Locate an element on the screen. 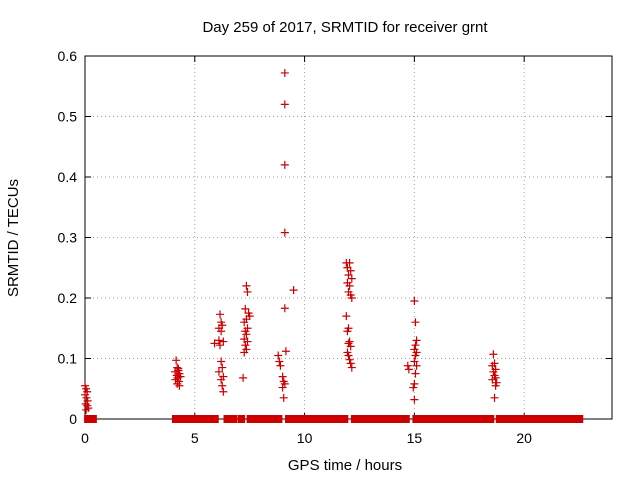 This screenshot has width=640, height=480. y-tick-label: 0 is located at coordinates (73, 419).